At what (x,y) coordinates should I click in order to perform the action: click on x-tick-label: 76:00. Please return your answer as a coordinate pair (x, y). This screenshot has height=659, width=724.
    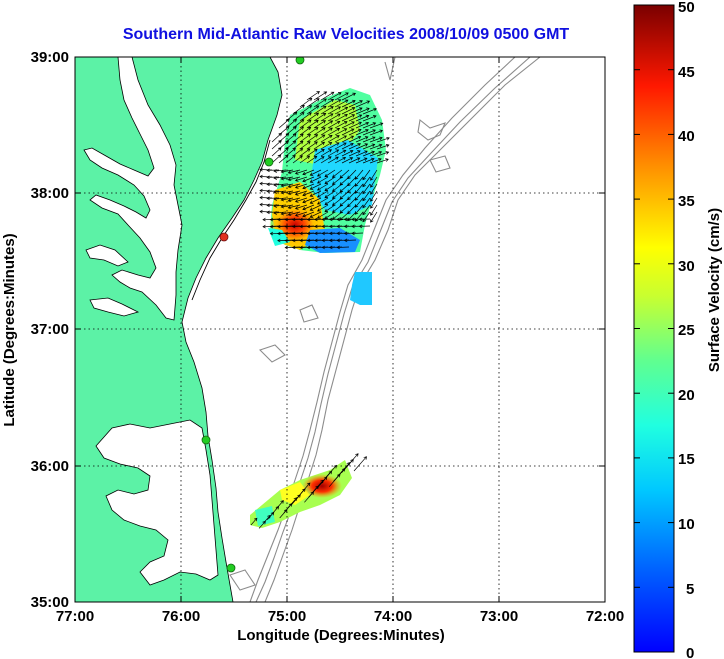
    Looking at the image, I should click on (181, 616).